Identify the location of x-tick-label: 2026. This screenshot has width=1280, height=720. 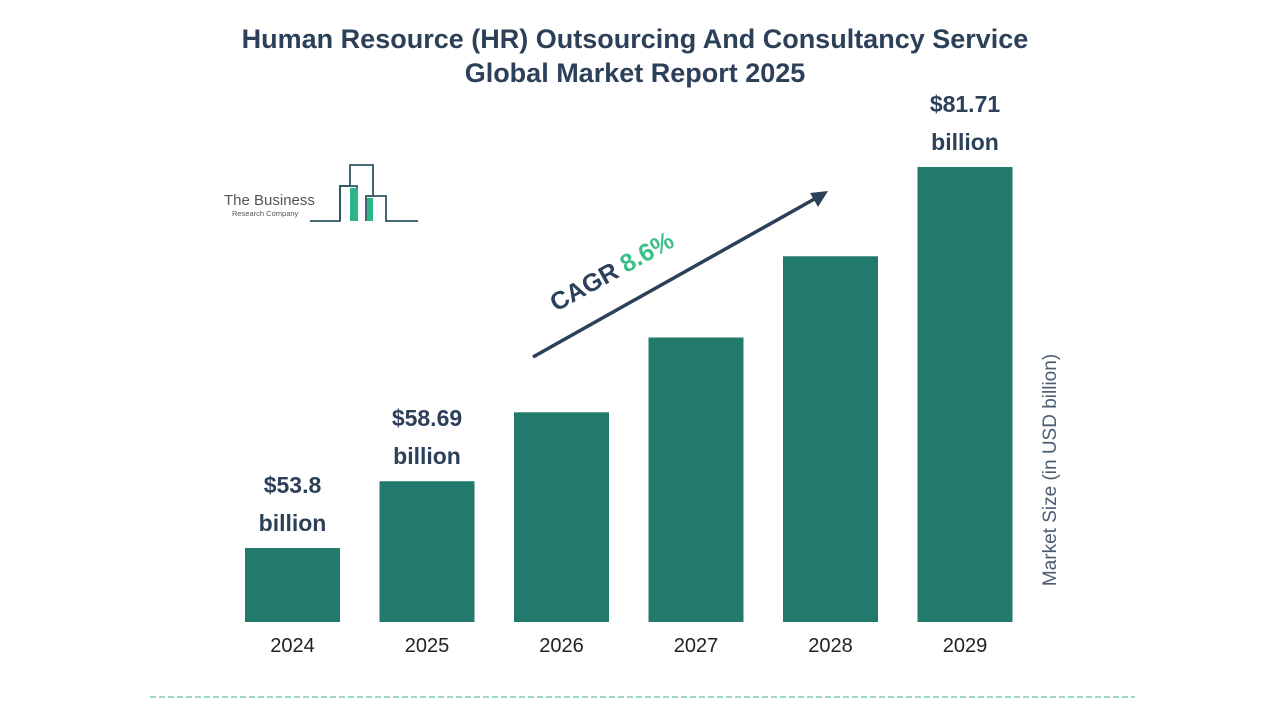
(561, 646).